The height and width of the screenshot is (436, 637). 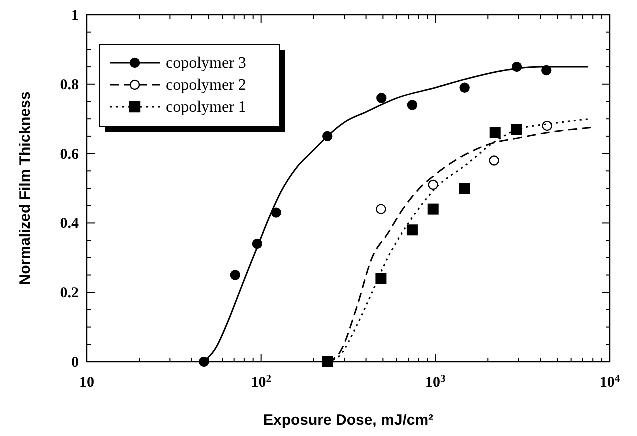 What do you see at coordinates (206, 63) in the screenshot?
I see `legend-label: copolymer 3` at bounding box center [206, 63].